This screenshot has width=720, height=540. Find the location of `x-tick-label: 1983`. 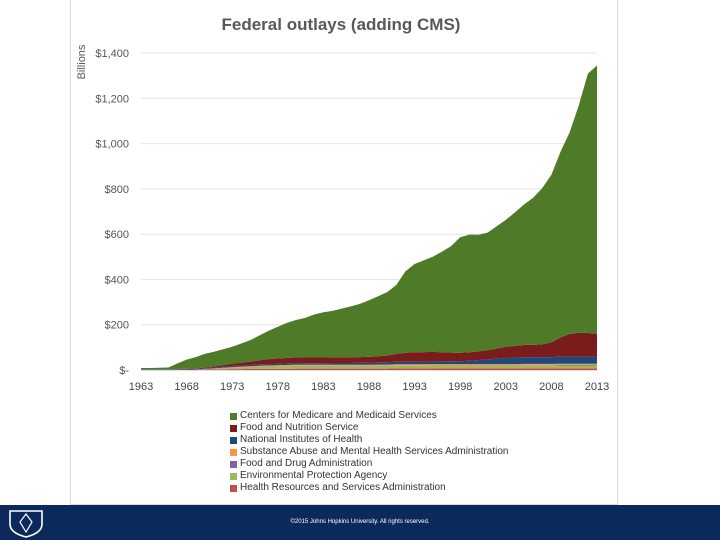

x-tick-label: 1983 is located at coordinates (323, 387).